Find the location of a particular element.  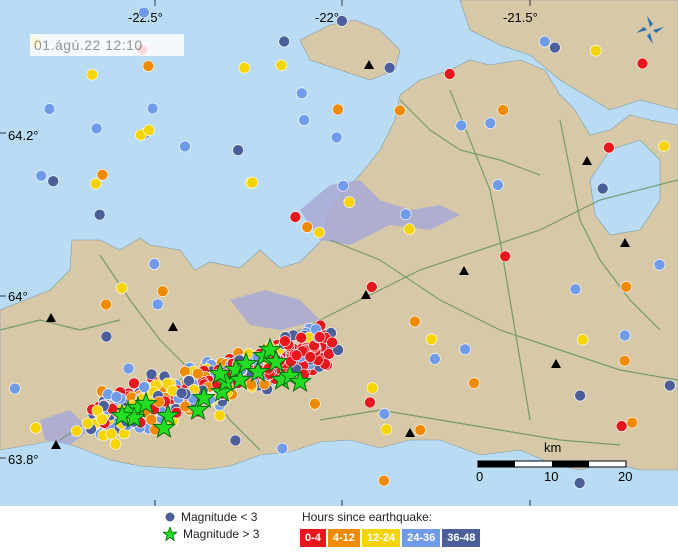

scale-tick-0: 0 is located at coordinates (479, 476).